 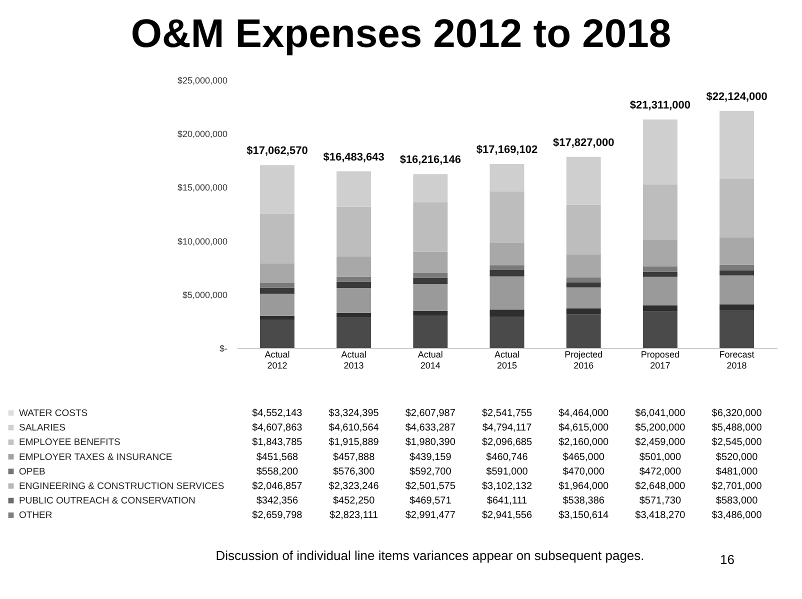 I want to click on data-label: $2,459,000, so click(x=660, y=442).